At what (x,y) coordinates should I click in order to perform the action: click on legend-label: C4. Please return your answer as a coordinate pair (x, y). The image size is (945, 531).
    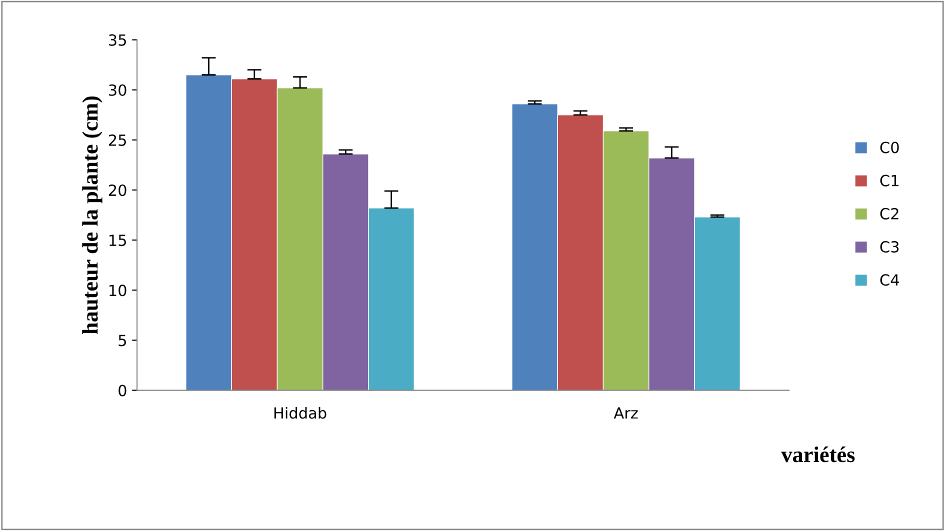
    Looking at the image, I should click on (889, 280).